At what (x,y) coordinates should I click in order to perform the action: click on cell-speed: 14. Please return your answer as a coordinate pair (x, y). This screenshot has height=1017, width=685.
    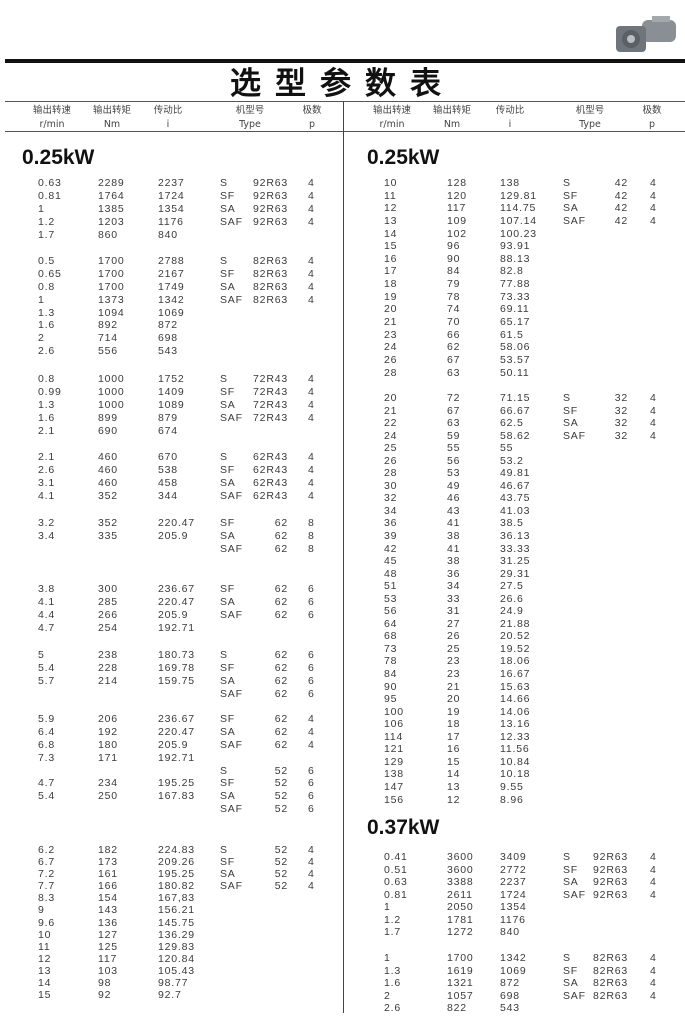
    Looking at the image, I should click on (391, 233).